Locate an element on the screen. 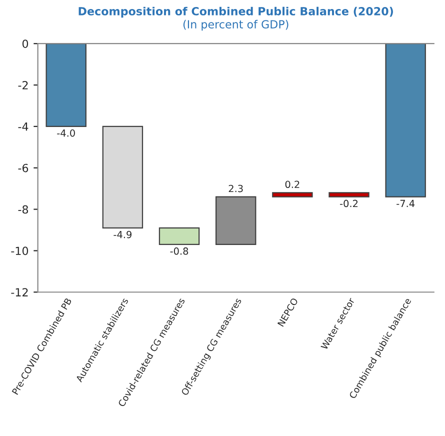  y-tick-label: -10 is located at coordinates (19, 251).